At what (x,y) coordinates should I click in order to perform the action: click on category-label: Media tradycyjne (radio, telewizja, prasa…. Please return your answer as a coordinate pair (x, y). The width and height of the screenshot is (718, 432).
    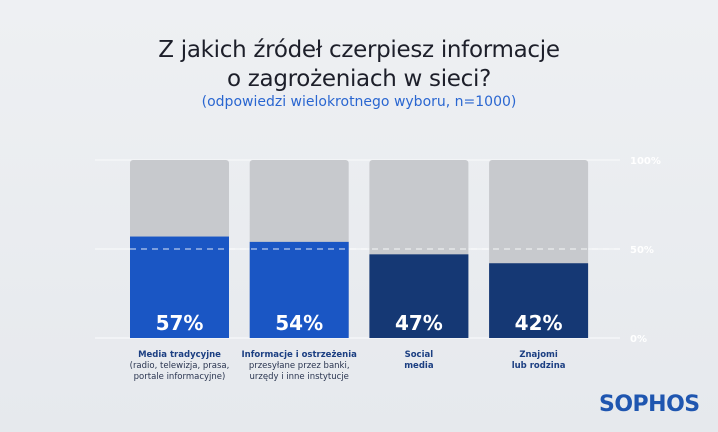
    Looking at the image, I should click on (180, 366).